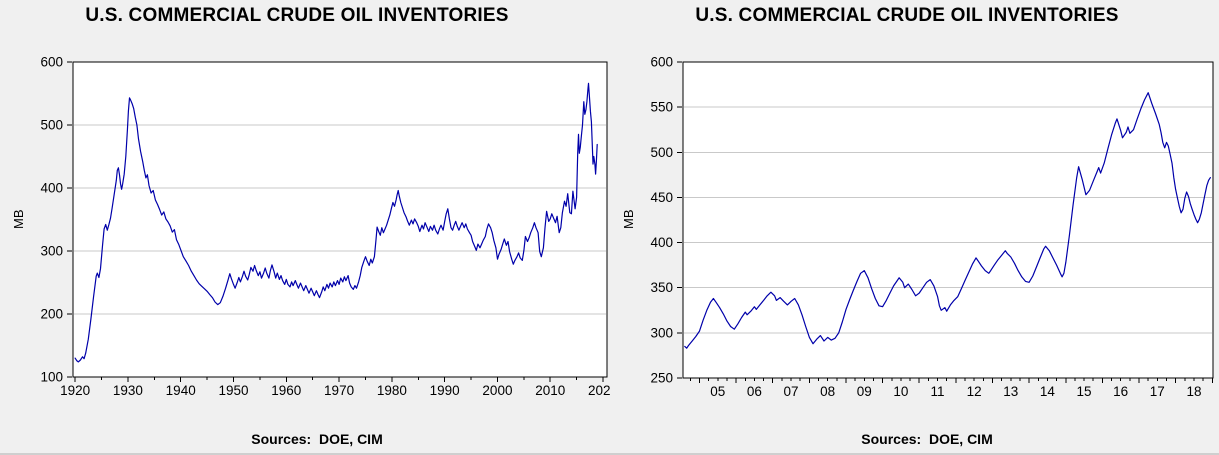  I want to click on sources-note-left: Sources: DOE, CIM, so click(317, 439).